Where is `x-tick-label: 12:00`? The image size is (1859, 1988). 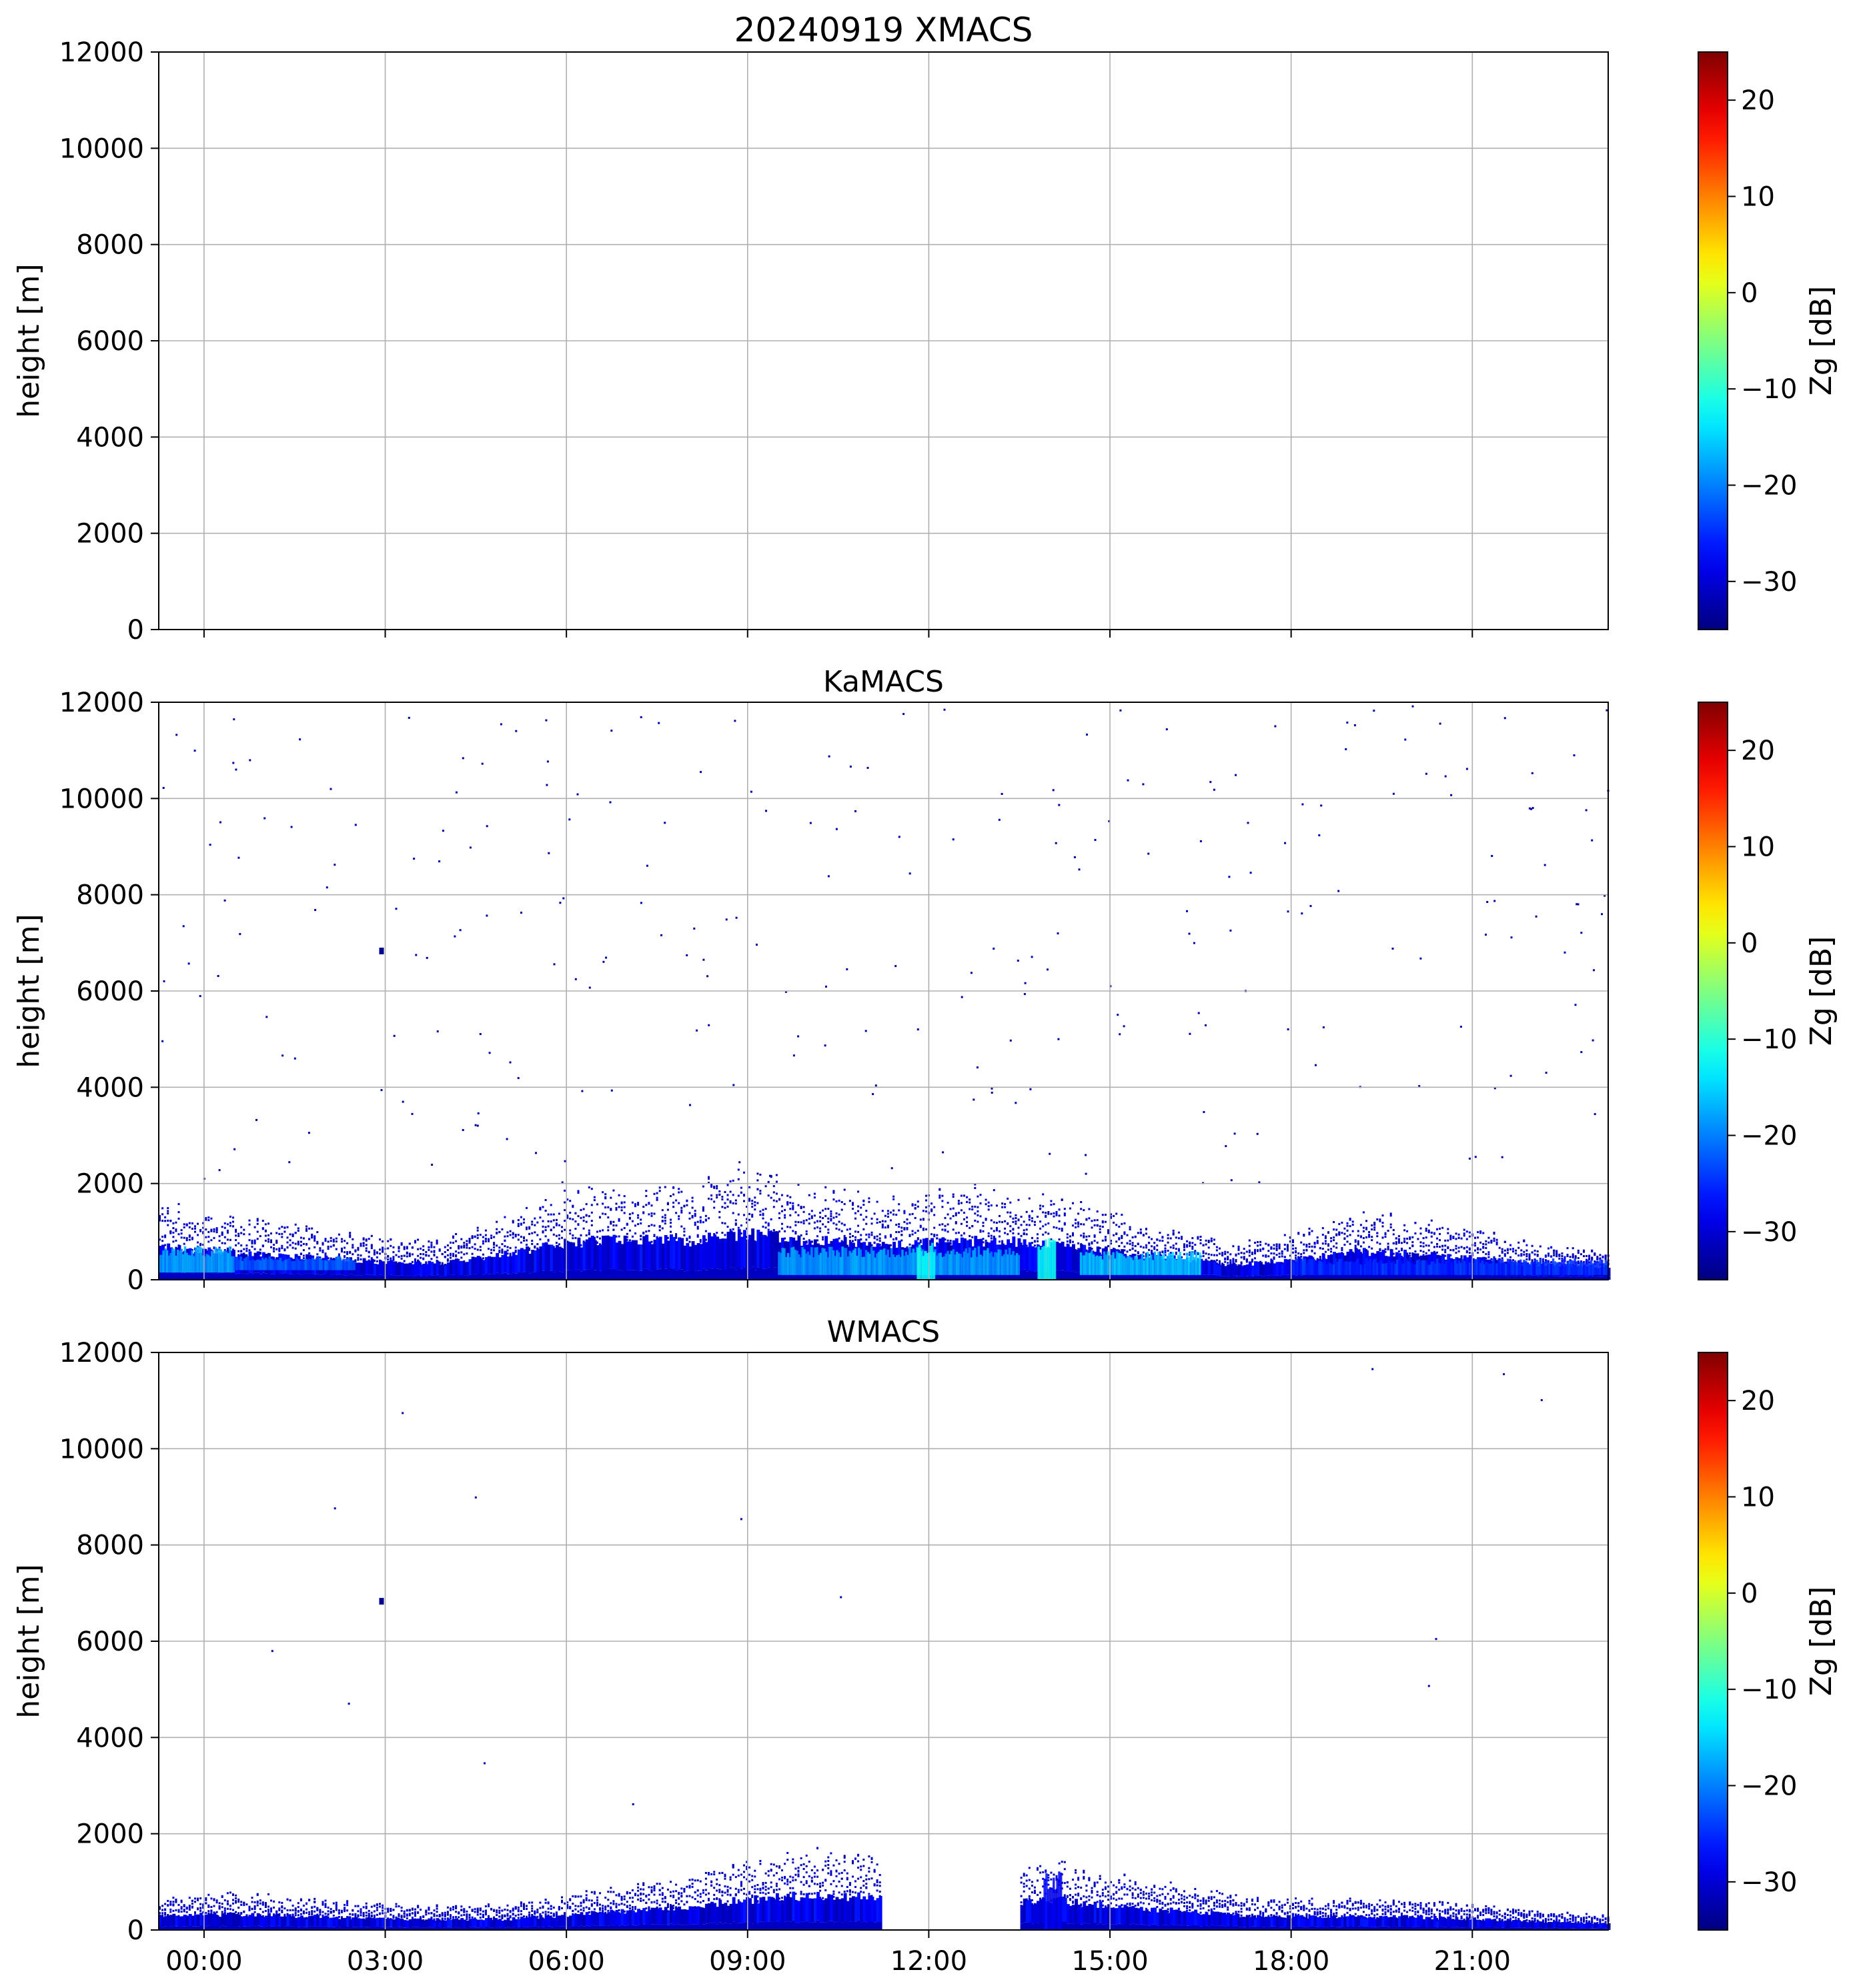 x-tick-label: 12:00 is located at coordinates (928, 1961).